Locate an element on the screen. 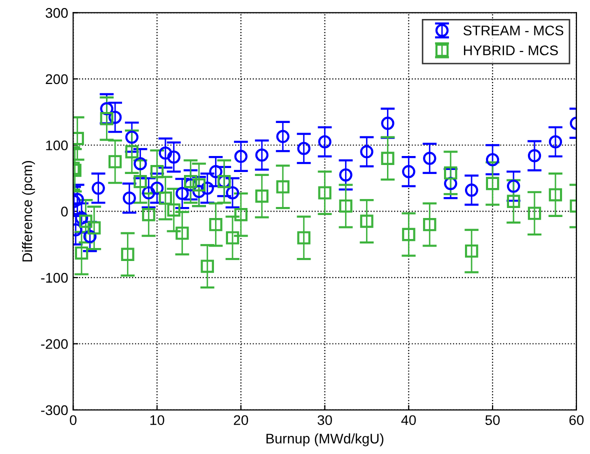 The height and width of the screenshot is (454, 590). legend-label: STREAM - MCS is located at coordinates (513, 31).